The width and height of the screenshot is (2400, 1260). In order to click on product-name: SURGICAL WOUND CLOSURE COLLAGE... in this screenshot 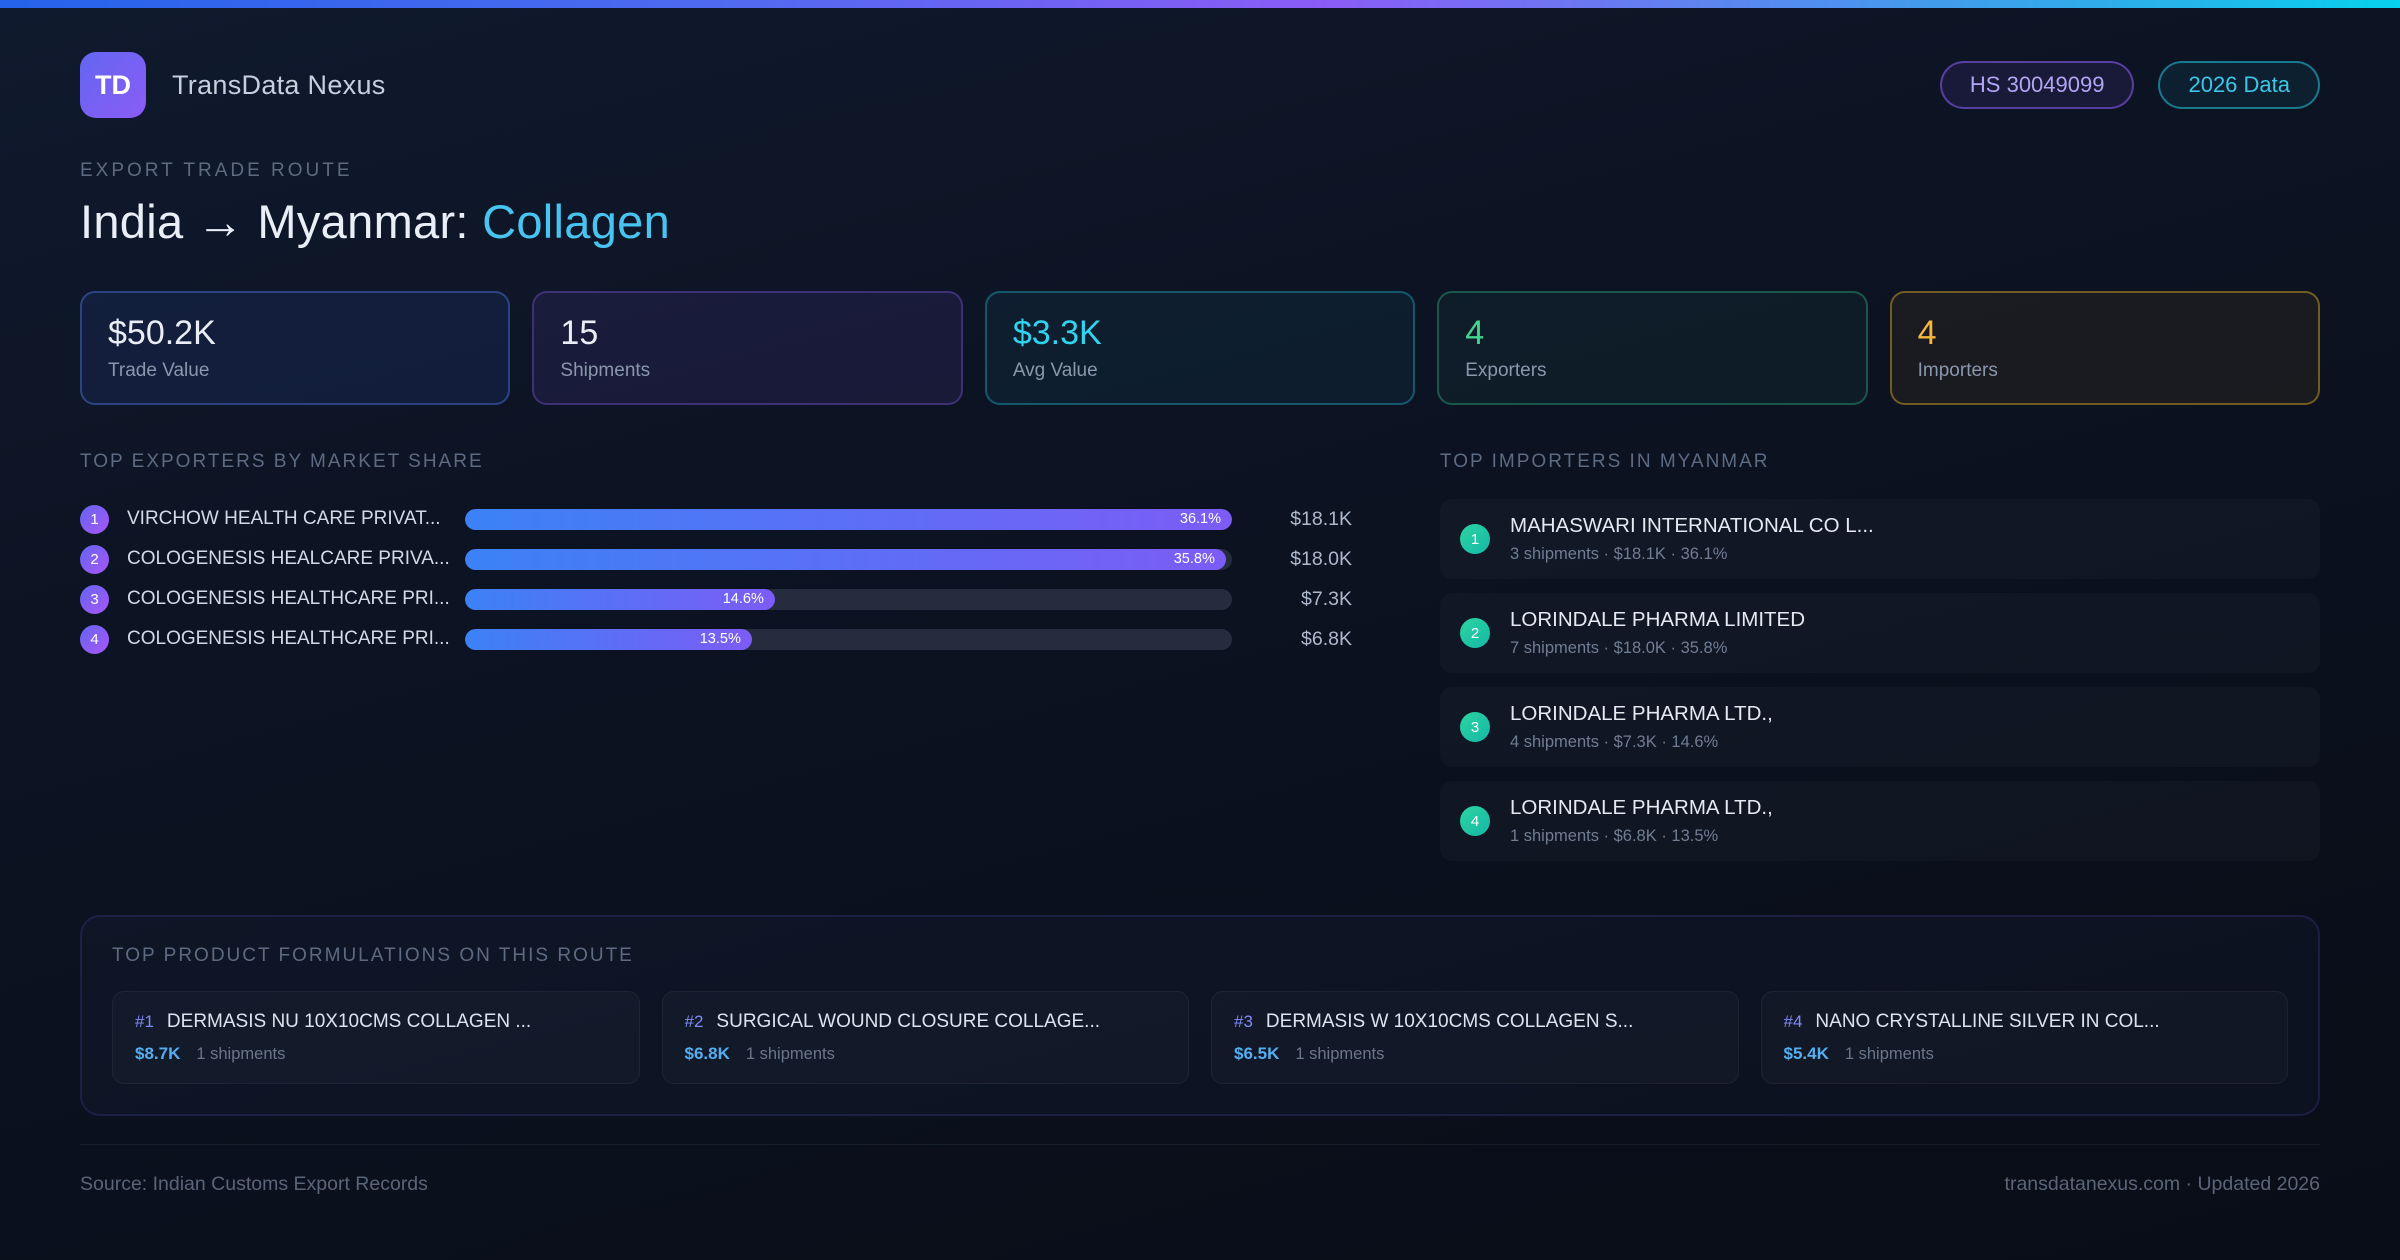, I will do `click(908, 1021)`.